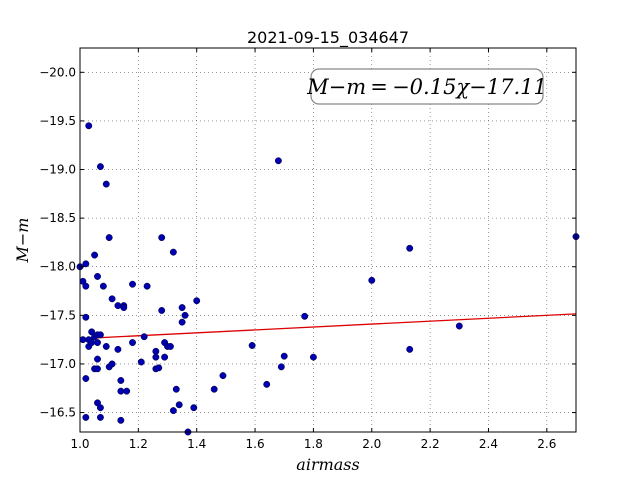 This screenshot has width=640, height=480. Describe the element at coordinates (371, 444) in the screenshot. I see `x-tick-label: 2.0` at that location.